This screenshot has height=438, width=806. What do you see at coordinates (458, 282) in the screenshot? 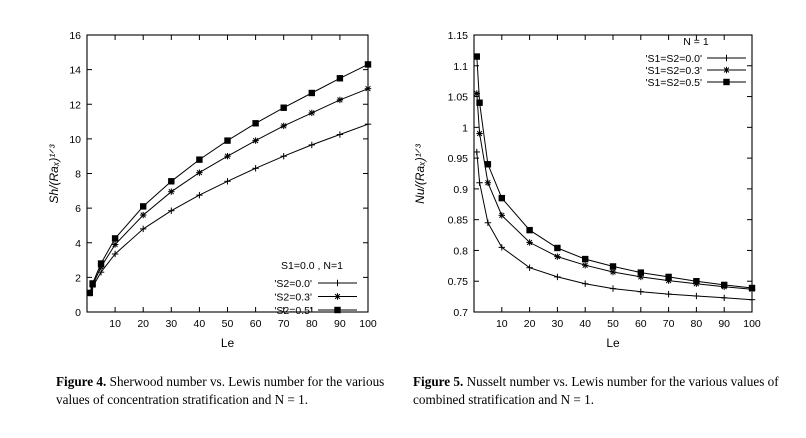
I see `y-tick-label: 0.75` at bounding box center [458, 282].